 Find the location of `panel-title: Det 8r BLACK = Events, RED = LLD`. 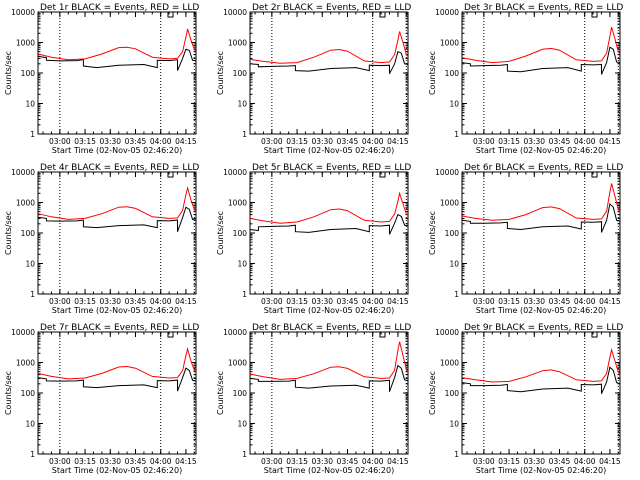

panel-title: Det 8r BLACK = Events, RED = LLD is located at coordinates (331, 328).